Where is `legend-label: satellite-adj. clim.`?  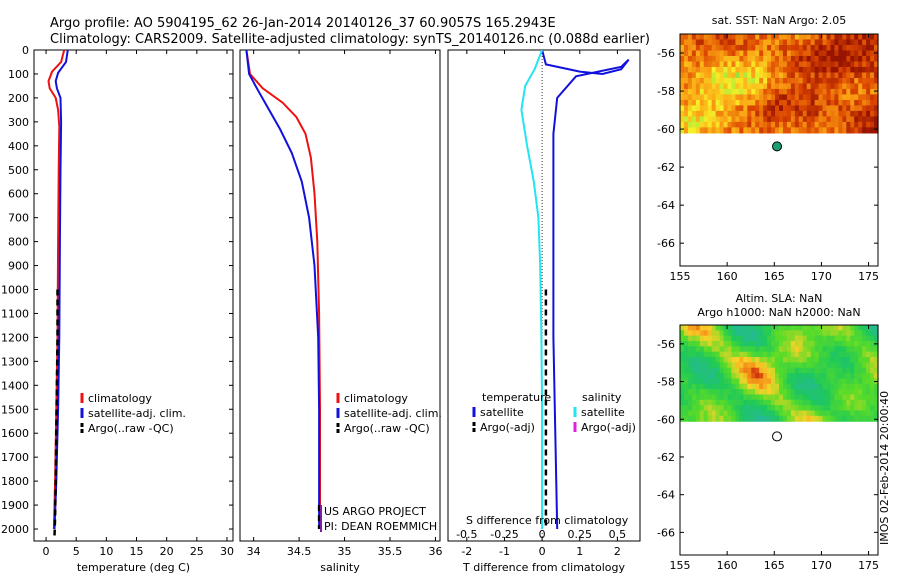
legend-label: satellite-adj. clim. is located at coordinates (137, 413).